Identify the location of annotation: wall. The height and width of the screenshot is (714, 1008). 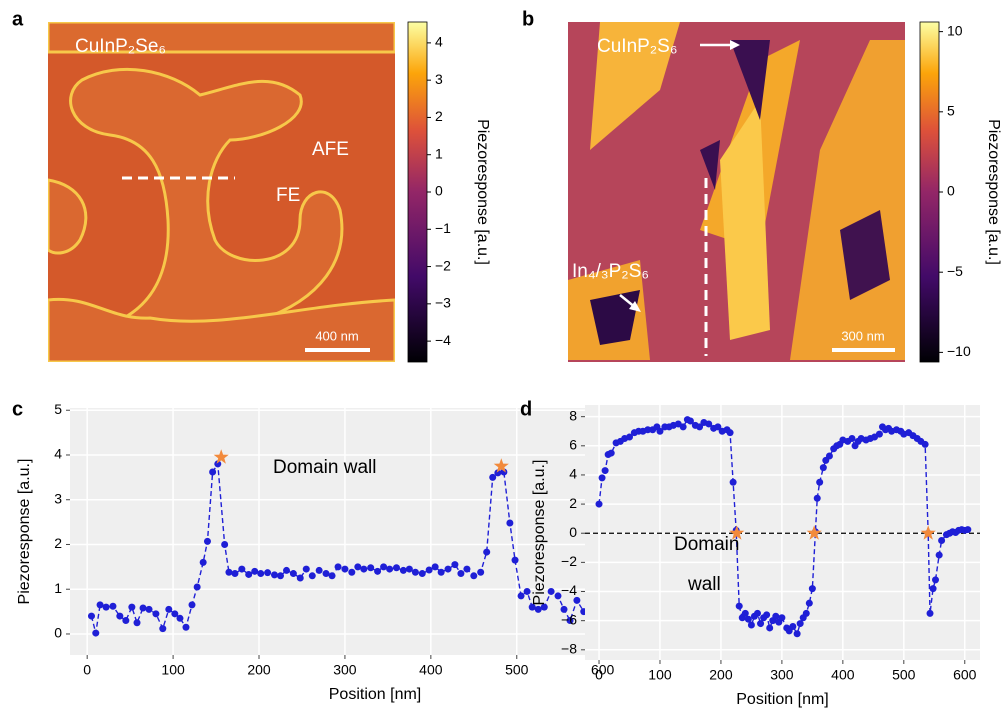
(704, 584).